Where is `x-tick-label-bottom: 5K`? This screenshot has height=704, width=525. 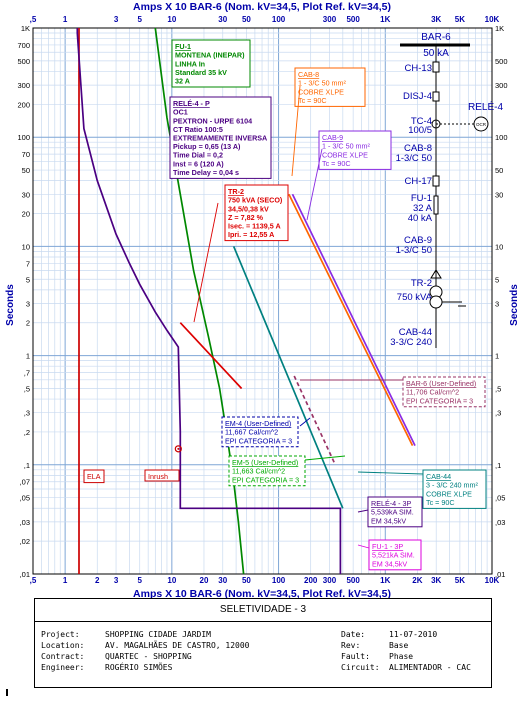 x-tick-label-bottom: 5K is located at coordinates (460, 580).